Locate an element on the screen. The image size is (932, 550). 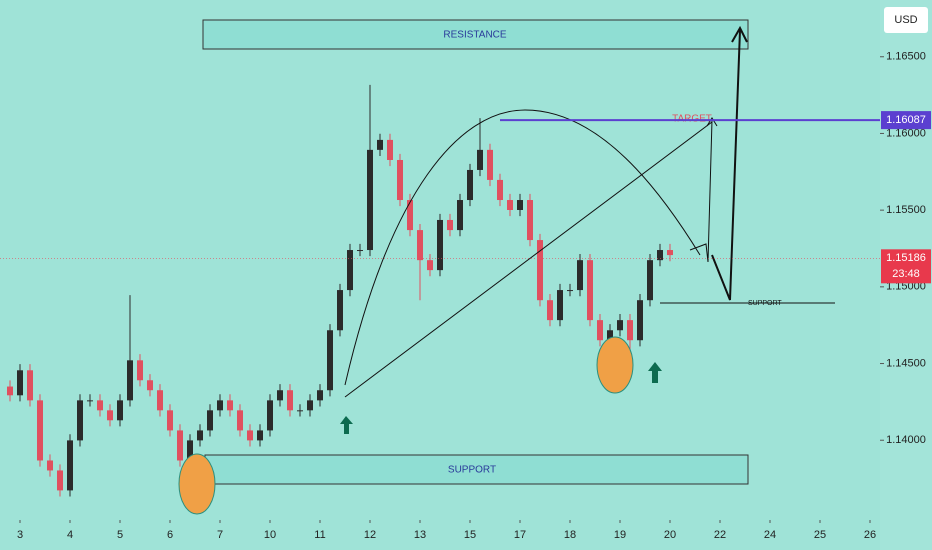
resistance-zone is located at coordinates (475, 34).